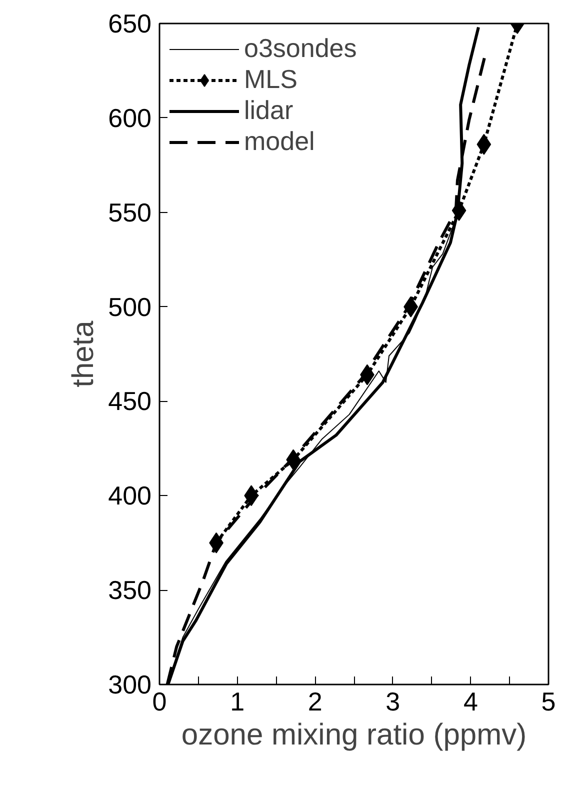 This screenshot has width=576, height=791. I want to click on y-tick-label: 350, so click(130, 590).